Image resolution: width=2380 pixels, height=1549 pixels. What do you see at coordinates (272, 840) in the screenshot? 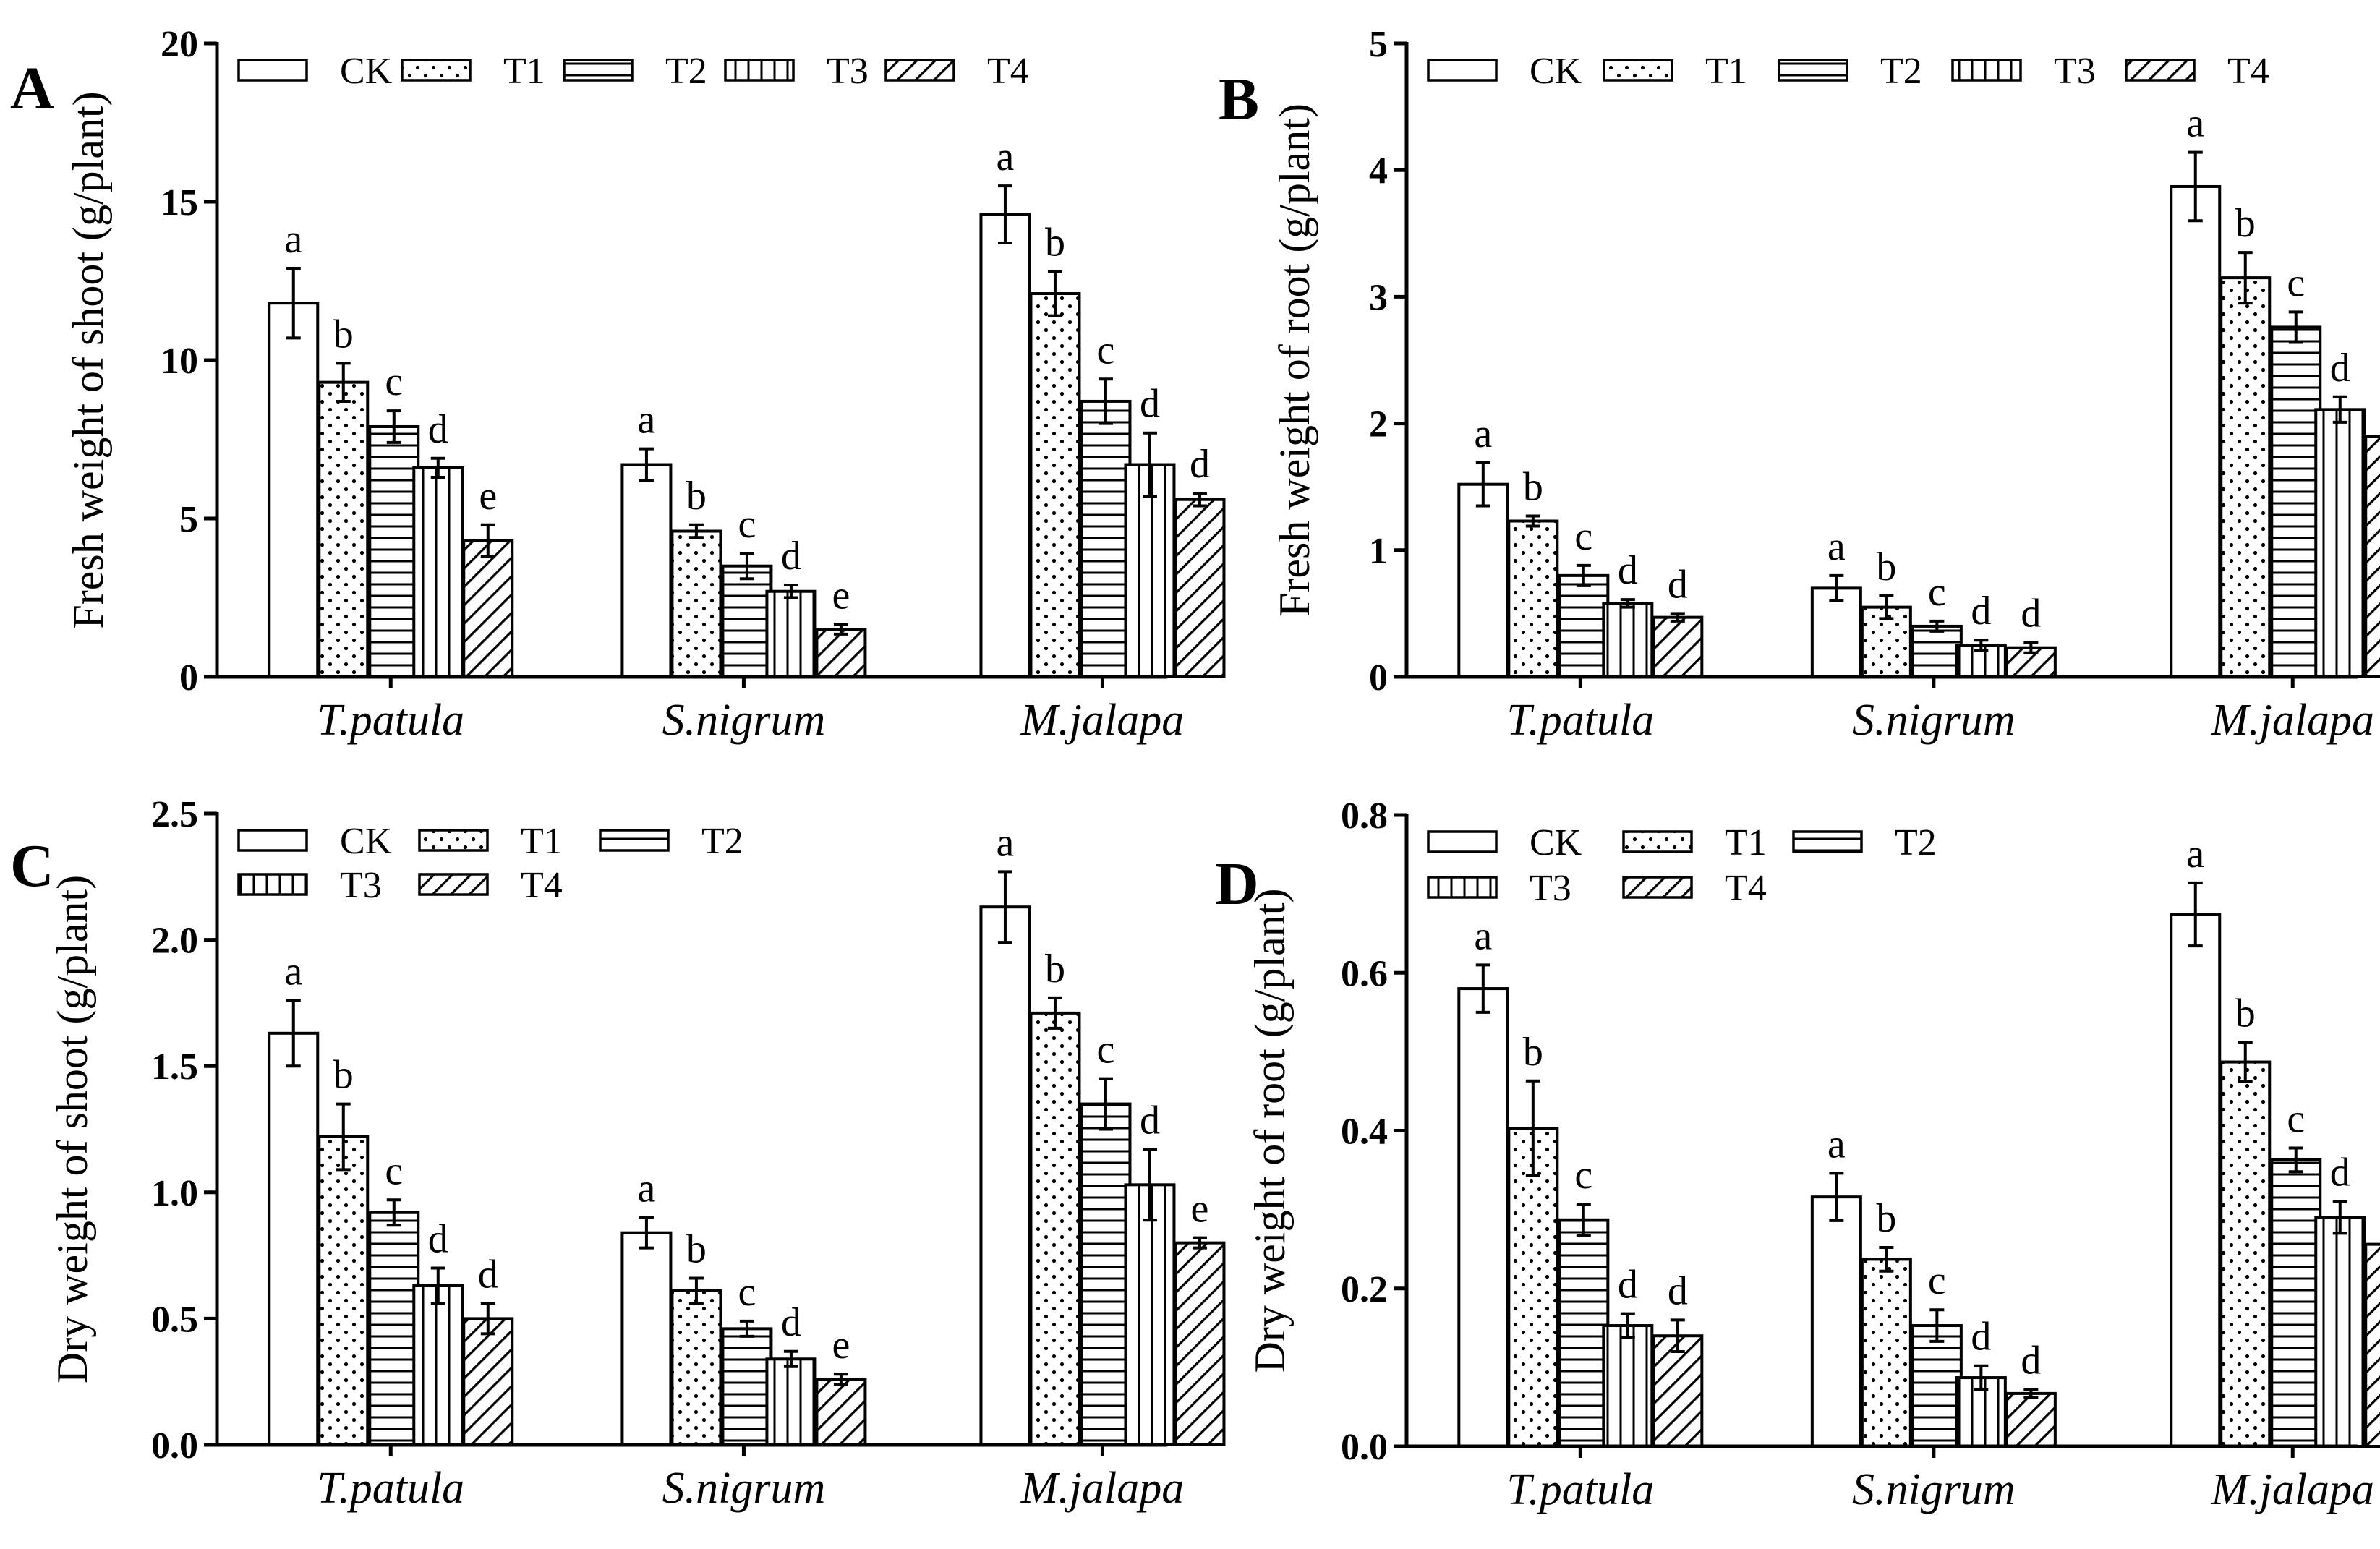
I see `legend-swatch-CK` at bounding box center [272, 840].